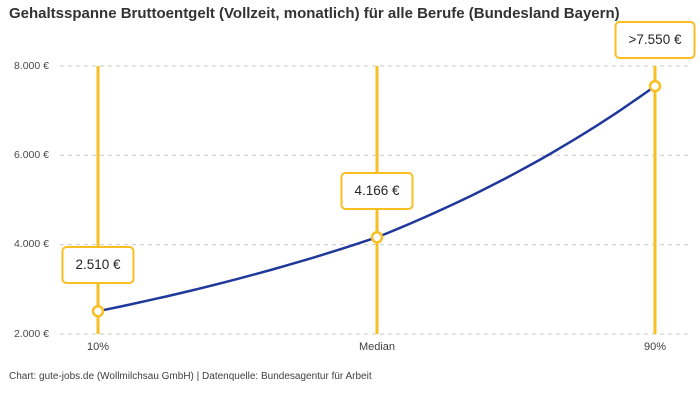 This screenshot has height=400, width=700. I want to click on value-label: 2.510 €, so click(98, 265).